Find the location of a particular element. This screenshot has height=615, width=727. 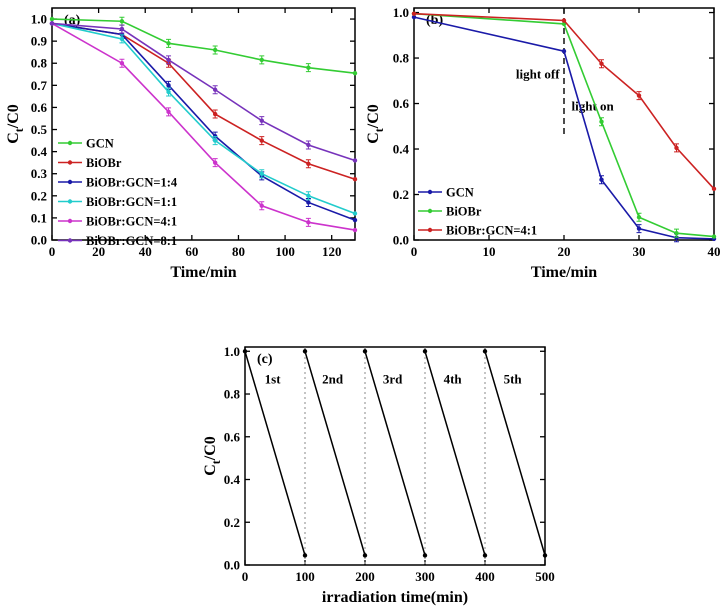

chart-b-annotation-light-on: light on is located at coordinates (593, 105).